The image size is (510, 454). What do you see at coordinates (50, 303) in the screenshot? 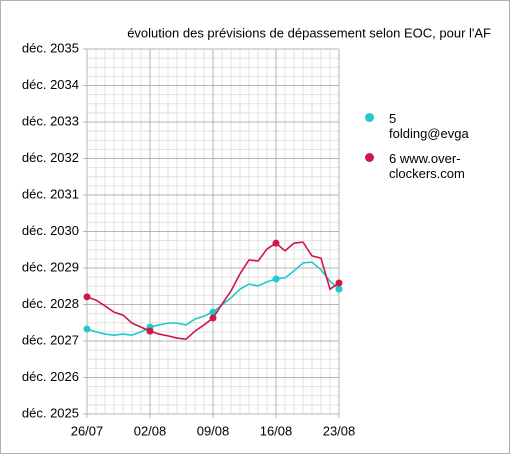
I see `y-tick-label: déc. 2028` at bounding box center [50, 303].